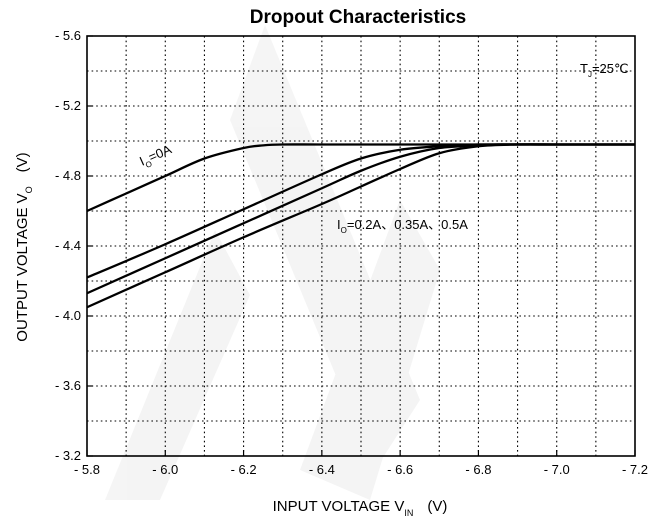 The image size is (664, 522). What do you see at coordinates (141, 161) in the screenshot?
I see `io0-main: I` at bounding box center [141, 161].